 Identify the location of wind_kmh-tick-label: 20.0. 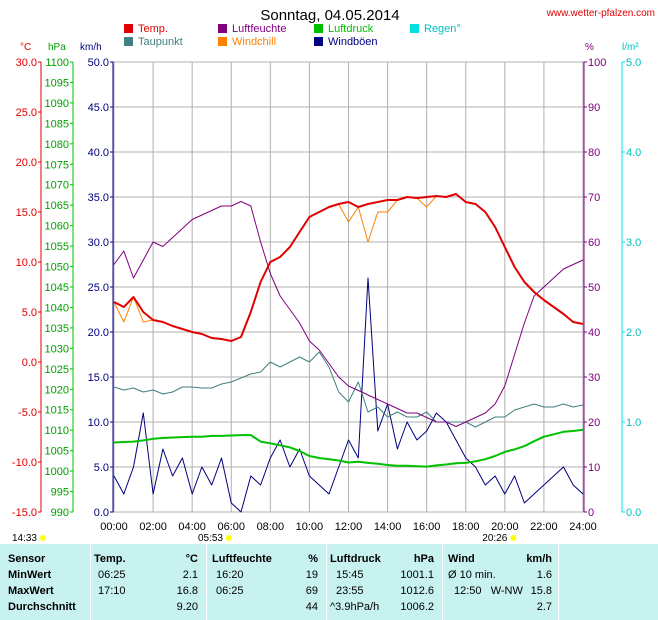
(98, 333).